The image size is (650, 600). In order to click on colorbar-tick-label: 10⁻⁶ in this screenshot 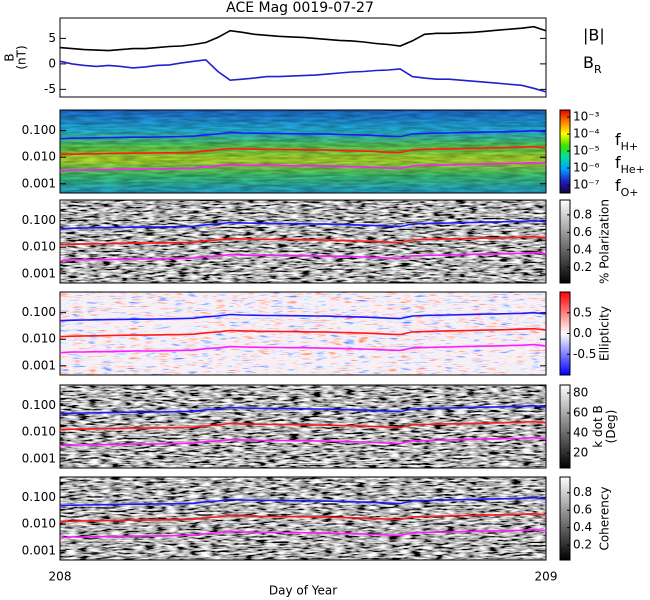, I will do `click(586, 168)`.